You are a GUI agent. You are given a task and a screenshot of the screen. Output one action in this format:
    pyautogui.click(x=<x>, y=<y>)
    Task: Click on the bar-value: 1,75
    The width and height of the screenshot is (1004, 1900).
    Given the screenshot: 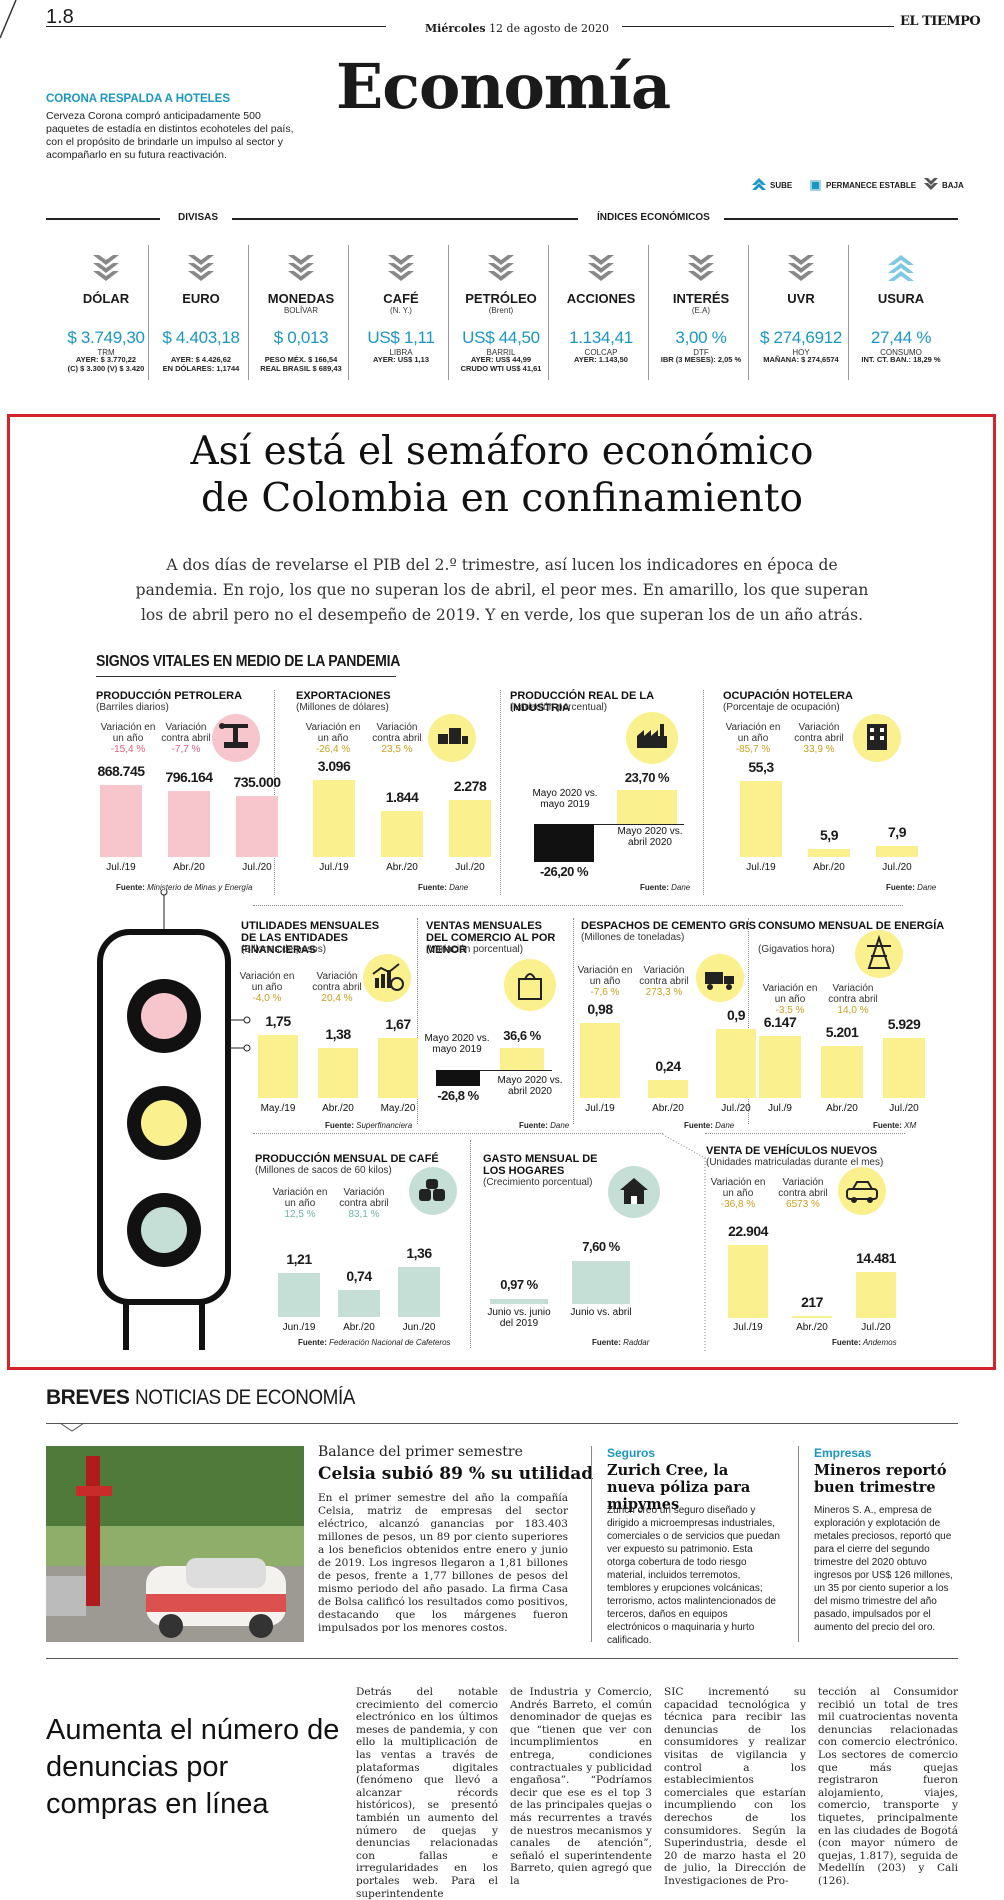 What is the action you would take?
    pyautogui.click(x=278, y=1021)
    